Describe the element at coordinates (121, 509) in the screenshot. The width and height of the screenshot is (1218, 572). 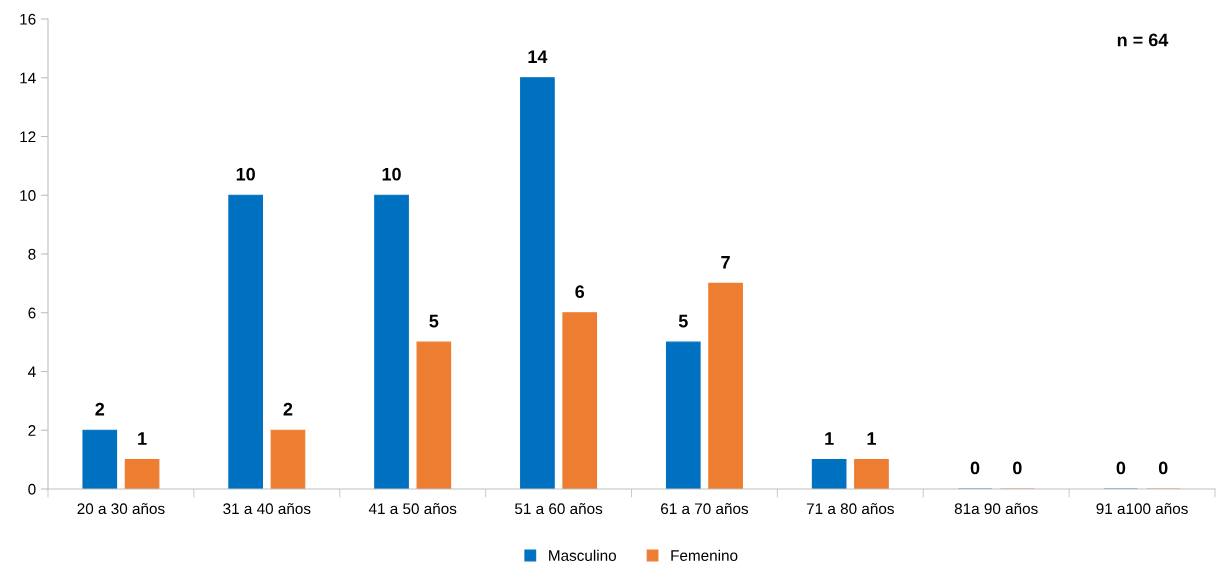
I see `x-tick-label: 20 a 30 años` at that location.